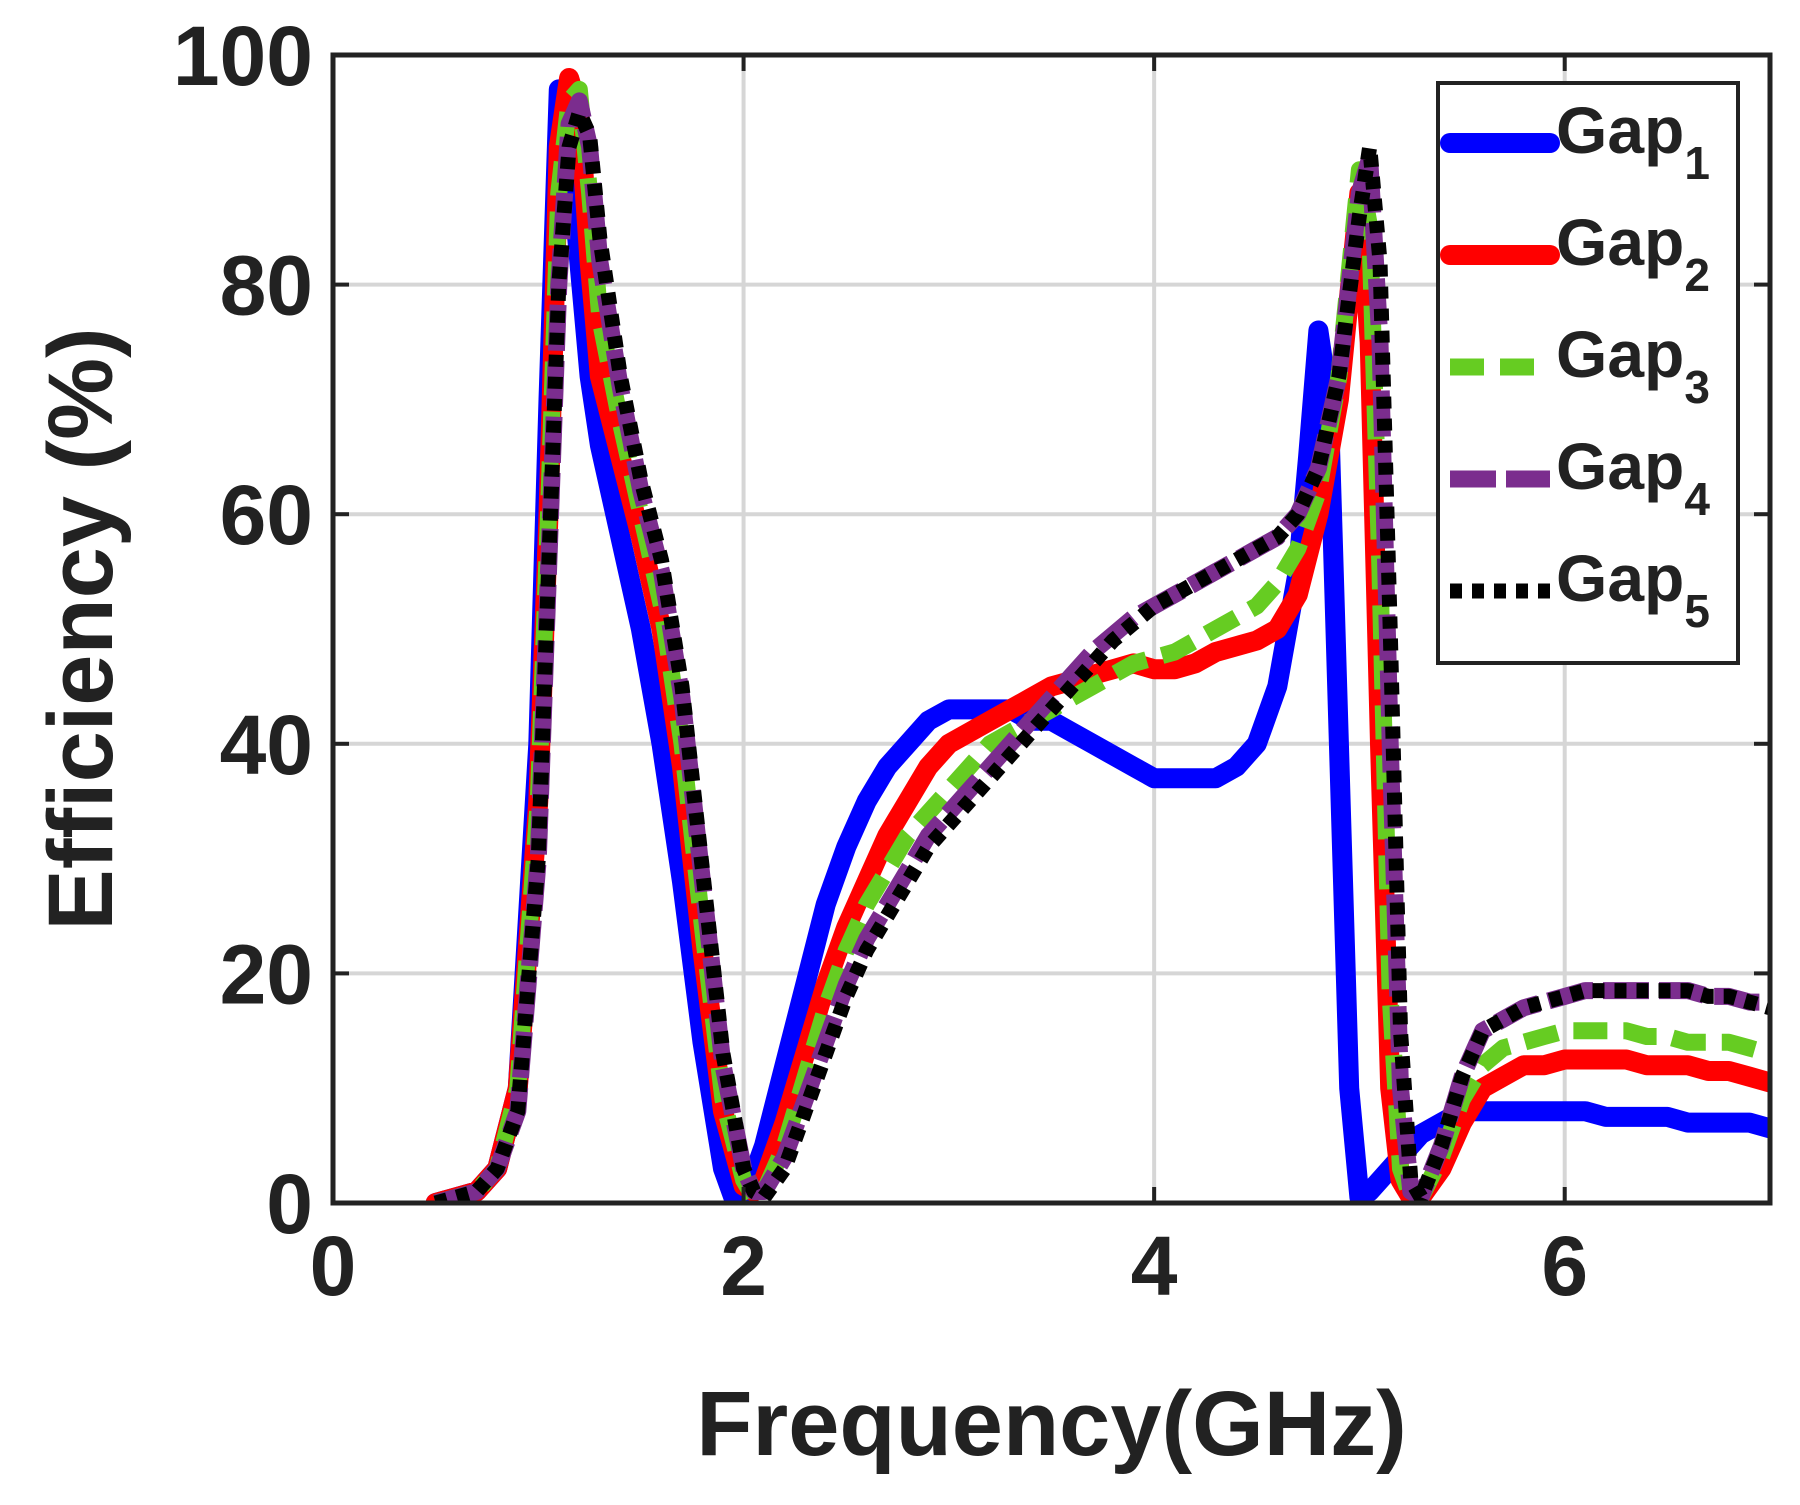 The height and width of the screenshot is (1505, 1800). Describe the element at coordinates (81, 628) in the screenshot. I see `y-axis-label: Efficiency (%)` at that location.